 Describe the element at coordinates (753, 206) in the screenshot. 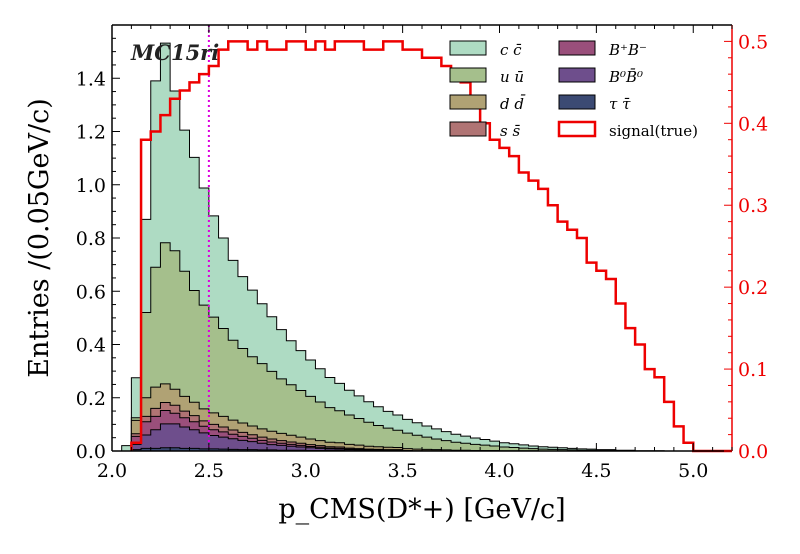

I see `y2-tick-label: 0.3` at that location.